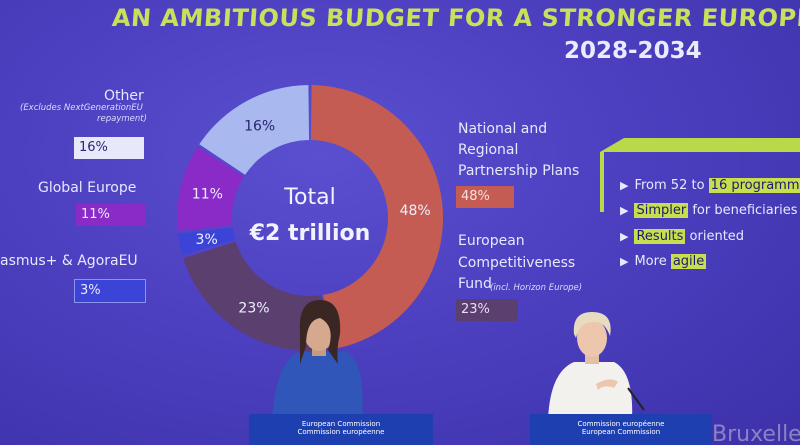 Image resolution: width=800 pixels, height=445 pixels. I want to click on legend-global-label: Global Europe, so click(87, 188).